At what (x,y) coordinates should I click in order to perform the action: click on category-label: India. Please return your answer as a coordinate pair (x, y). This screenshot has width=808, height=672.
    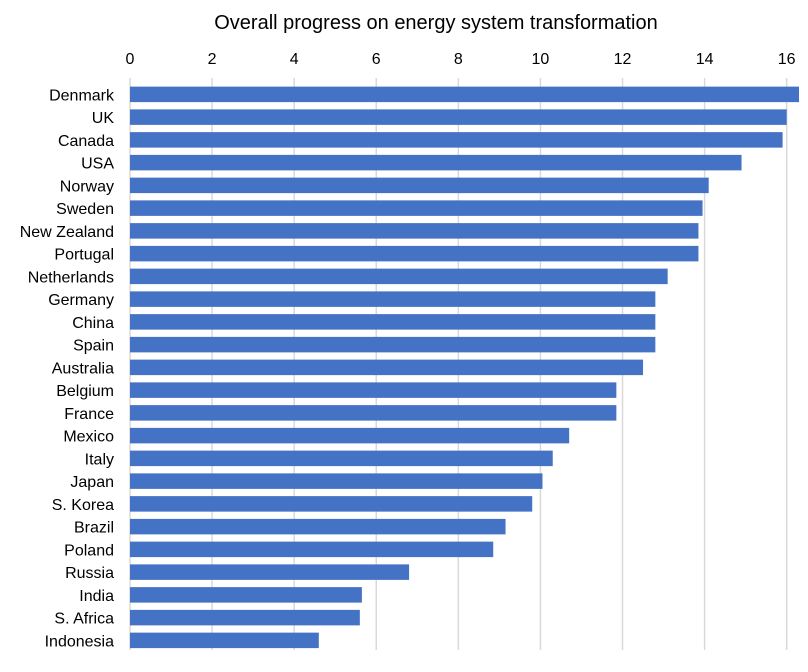
    Looking at the image, I should click on (96, 596).